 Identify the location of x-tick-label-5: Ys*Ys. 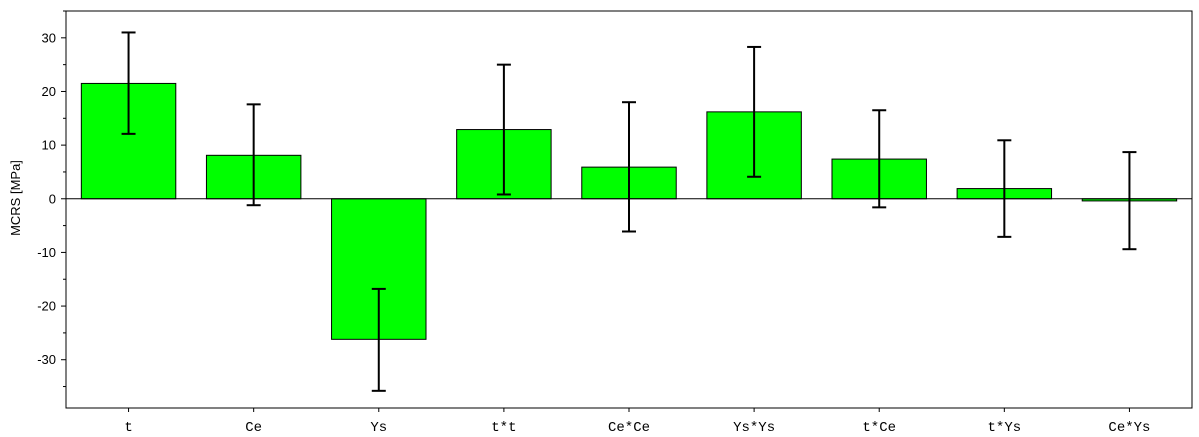
(754, 428).